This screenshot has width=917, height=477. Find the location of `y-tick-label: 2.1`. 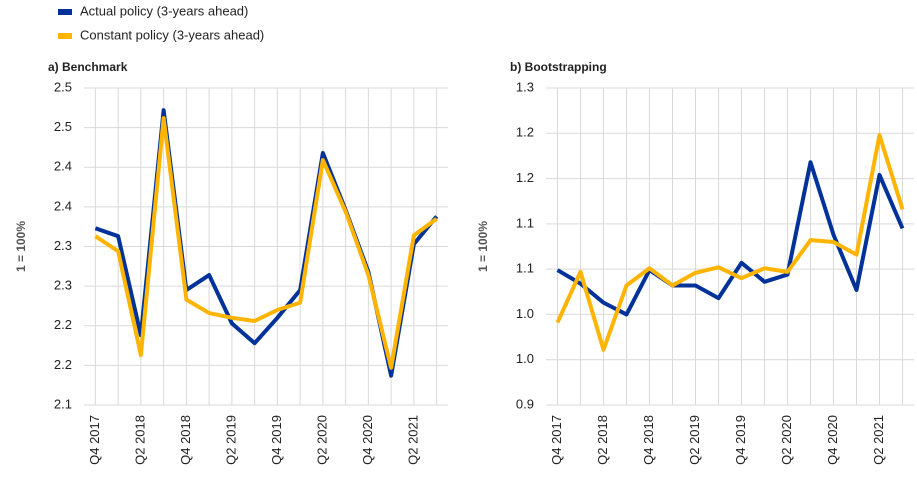

y-tick-label: 2.1 is located at coordinates (63, 403).